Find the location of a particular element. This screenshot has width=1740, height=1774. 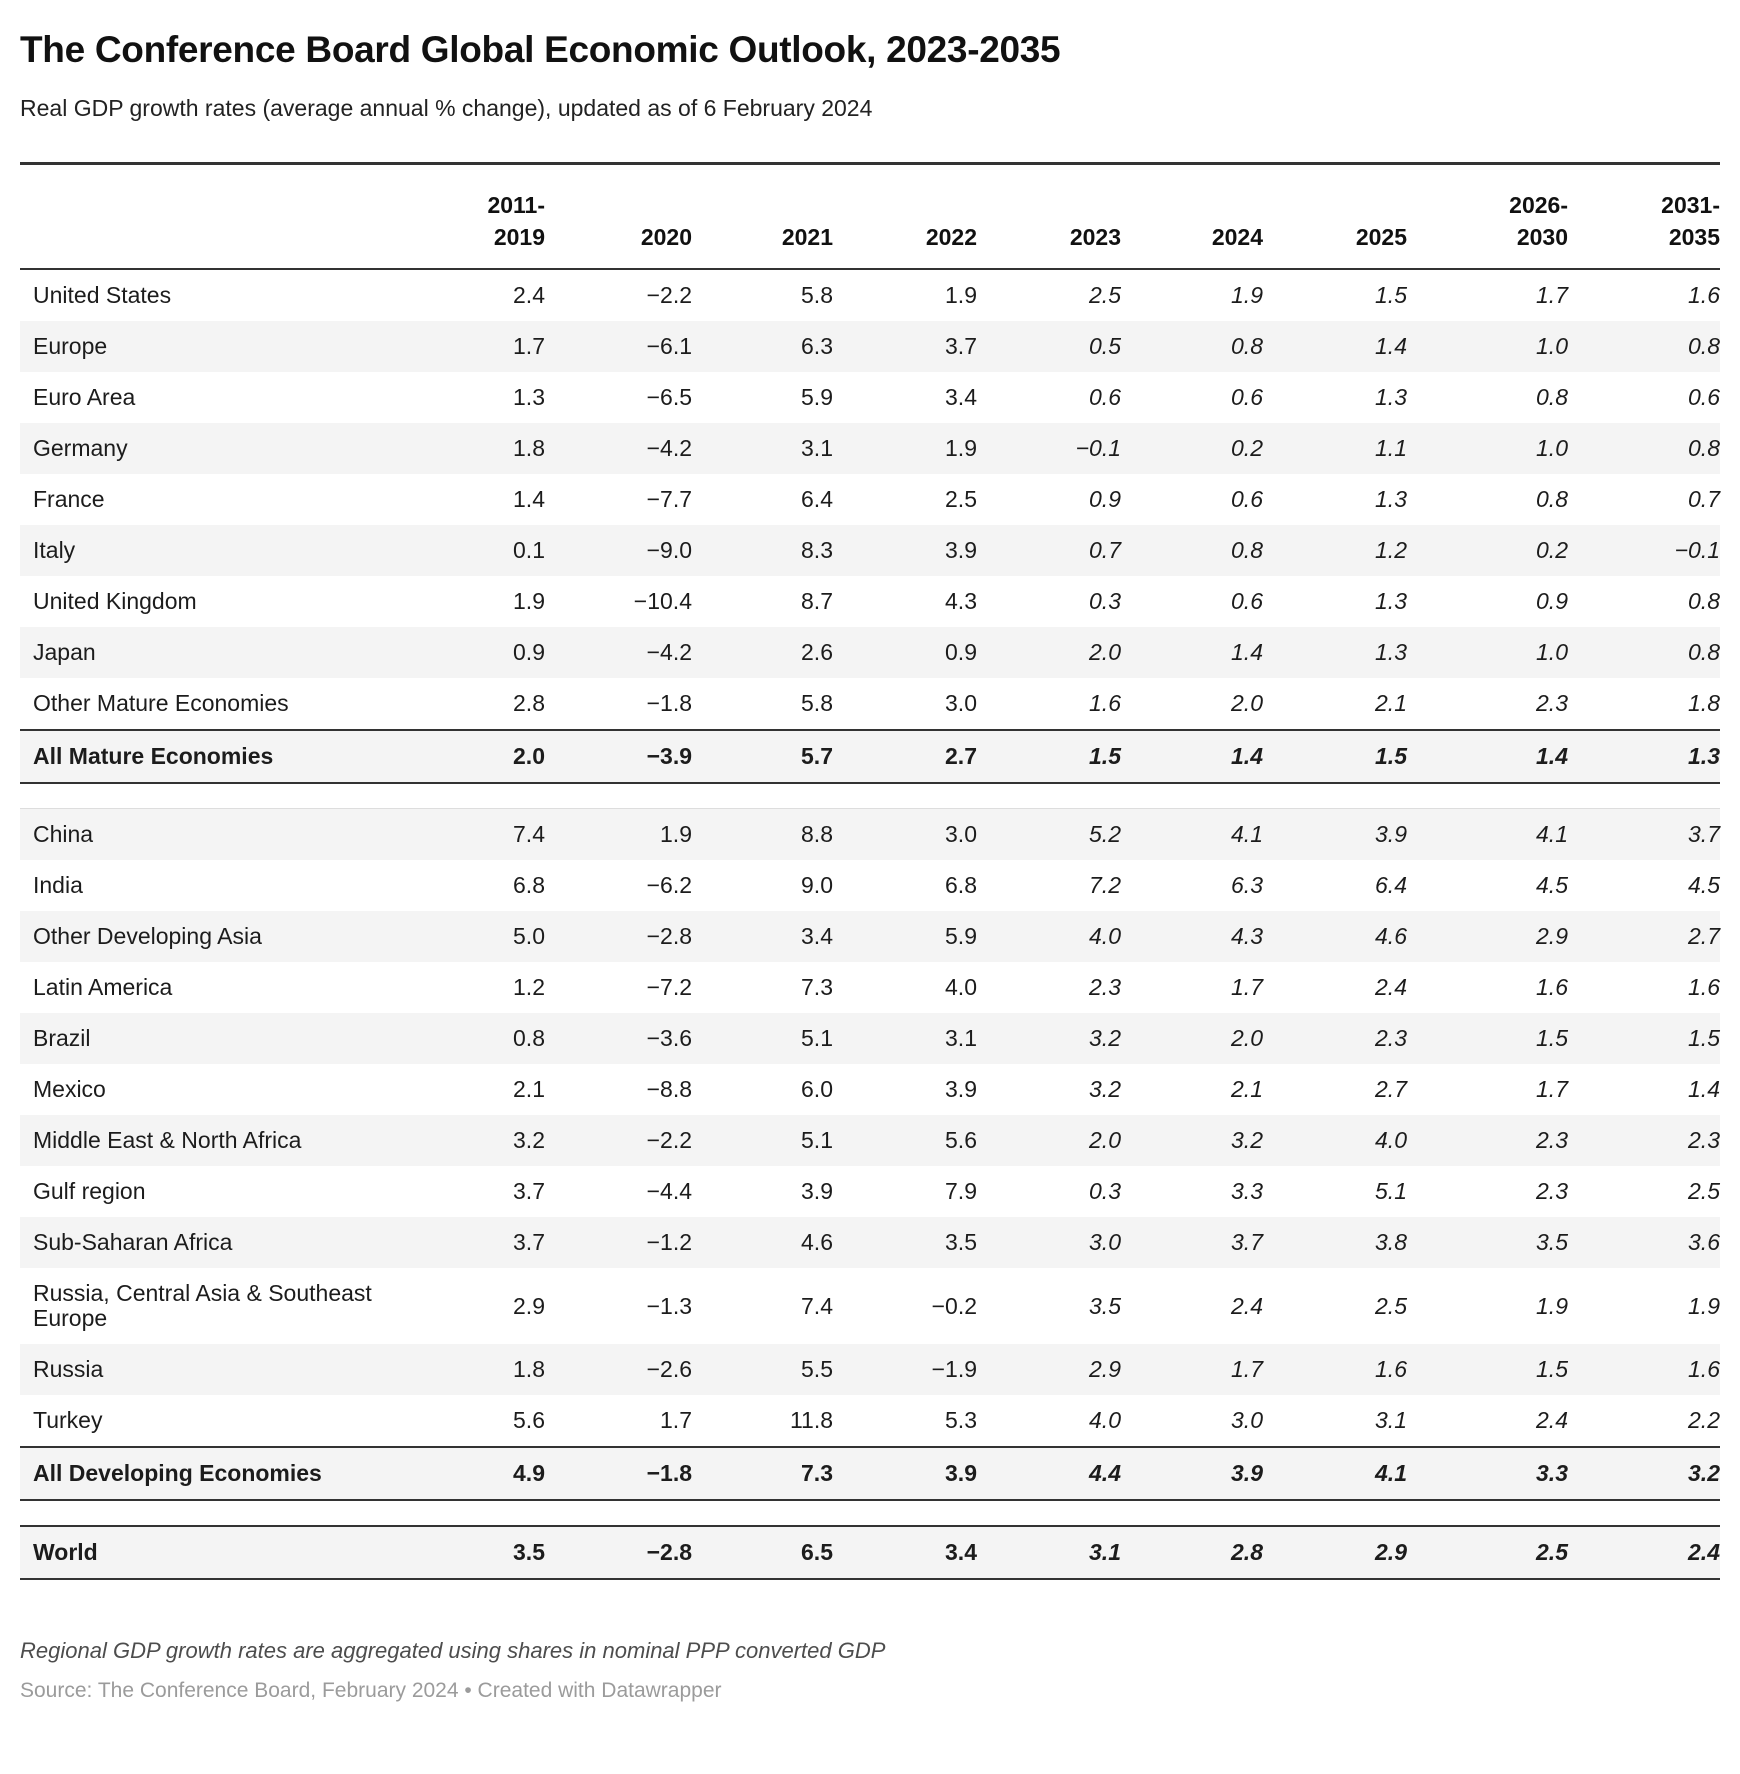

data-cell: 7.4 is located at coordinates (817, 1305).